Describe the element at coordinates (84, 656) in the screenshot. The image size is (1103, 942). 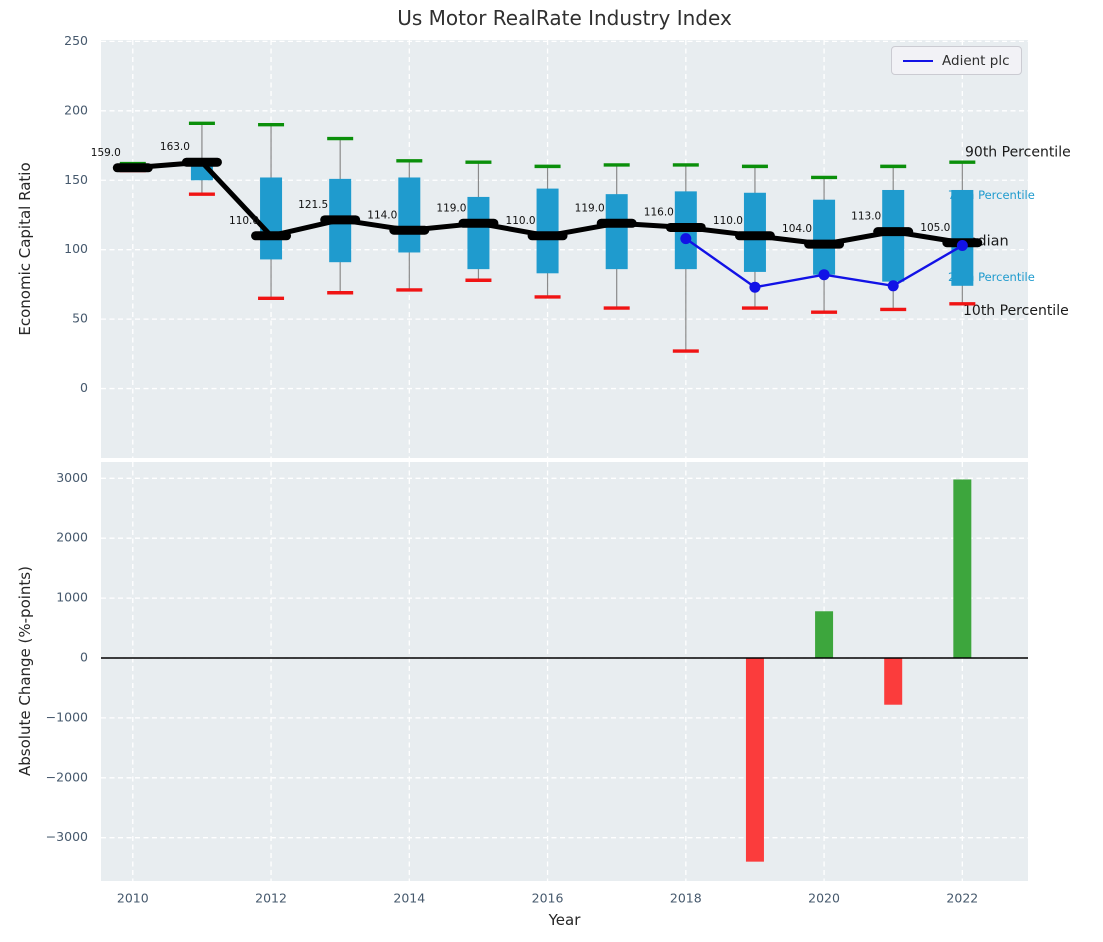
I see `bottom-y-tick-label: 0` at that location.